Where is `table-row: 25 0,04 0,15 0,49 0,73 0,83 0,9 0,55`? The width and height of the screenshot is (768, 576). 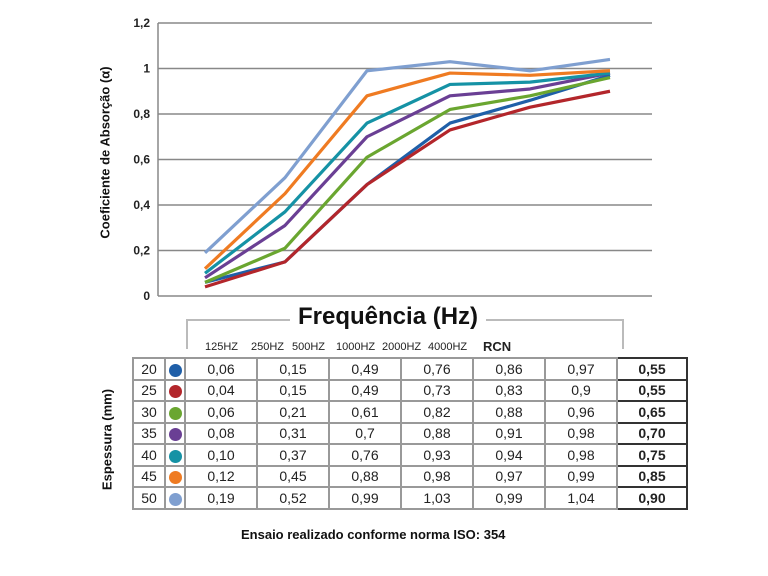
table-row: 25 0,04 0,15 0,49 0,73 0,83 0,9 0,55 is located at coordinates (410, 390).